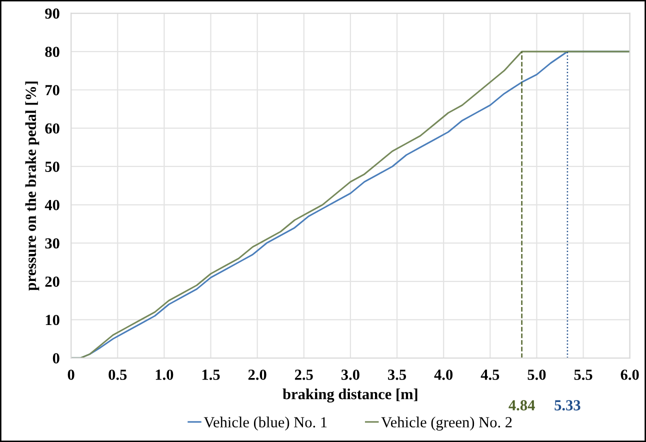 The image size is (646, 442). What do you see at coordinates (397, 375) in the screenshot?
I see `x-tick-label: 3.5` at bounding box center [397, 375].